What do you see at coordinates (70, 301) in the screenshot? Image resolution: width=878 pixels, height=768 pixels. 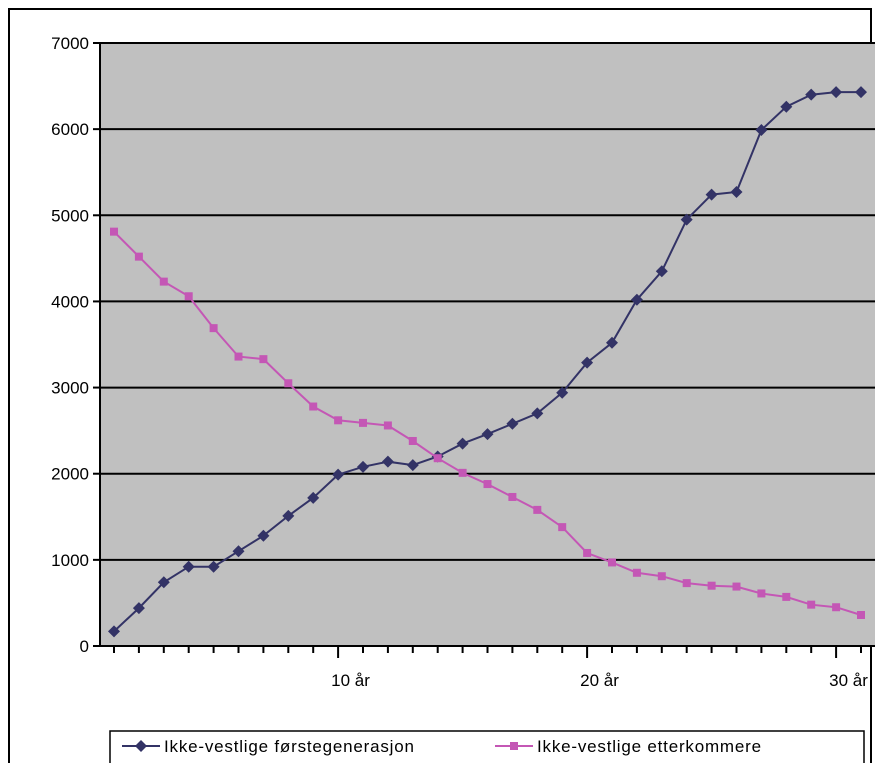 I see `y-tick-label-4: 4000` at bounding box center [70, 301].